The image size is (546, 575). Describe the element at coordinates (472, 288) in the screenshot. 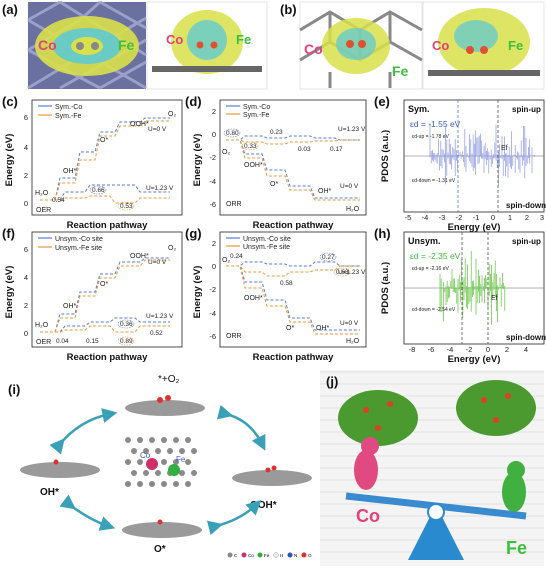

I see `pdos-curve-h` at that location.